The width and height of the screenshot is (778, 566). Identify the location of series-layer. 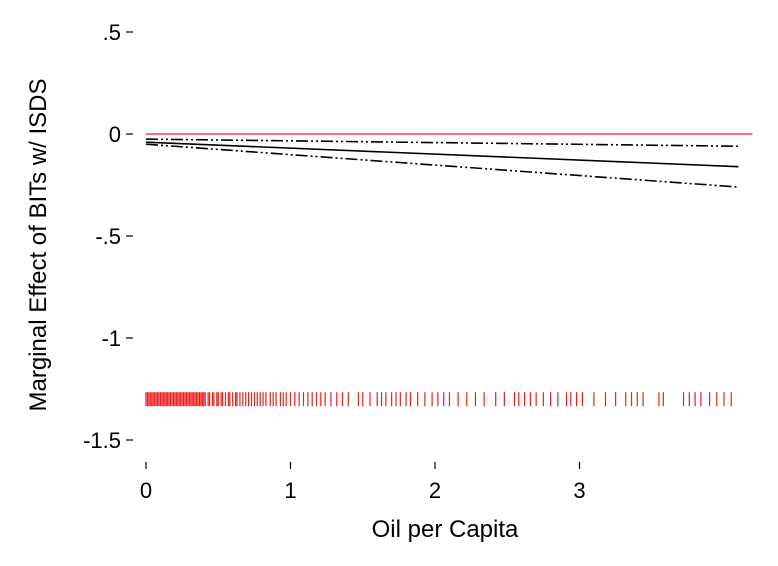
(442, 163).